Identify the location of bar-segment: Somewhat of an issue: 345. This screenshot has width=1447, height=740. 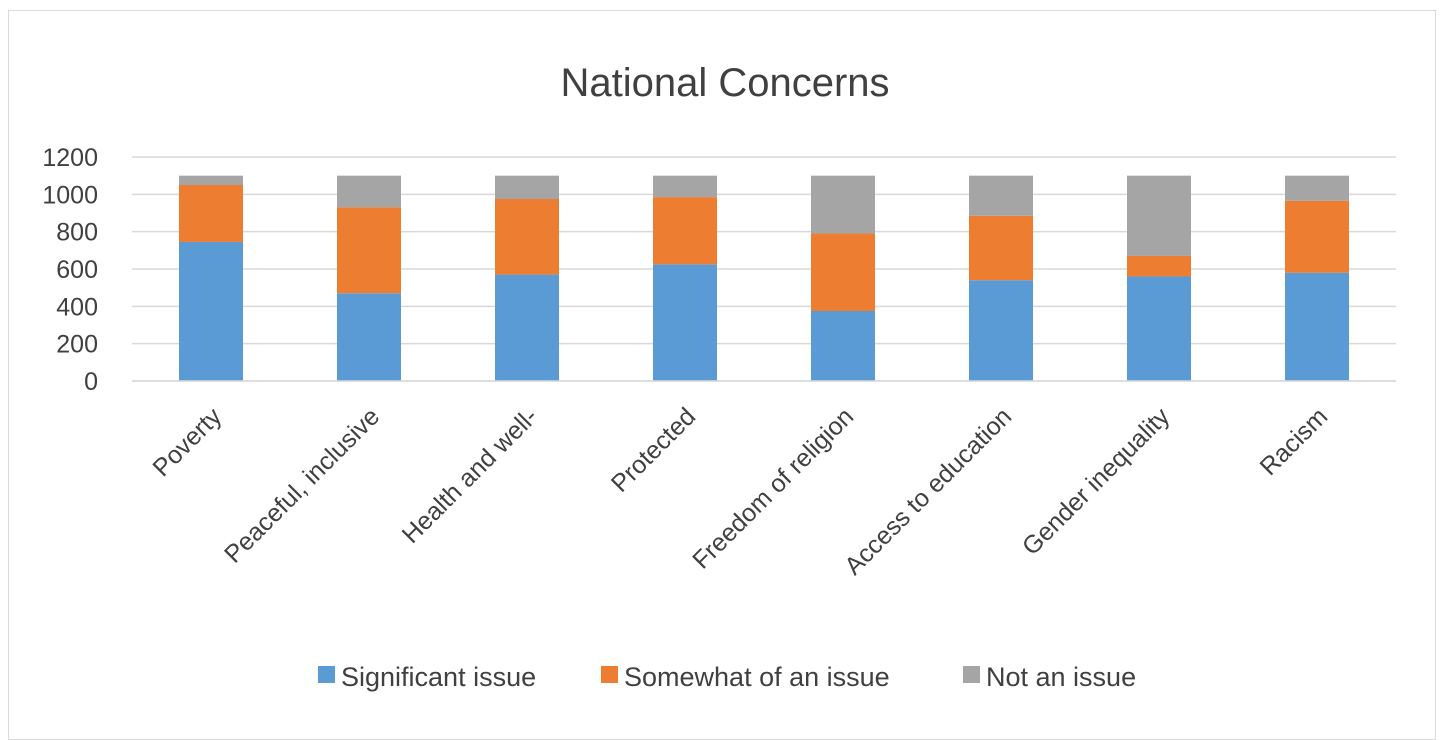
(1001, 248).